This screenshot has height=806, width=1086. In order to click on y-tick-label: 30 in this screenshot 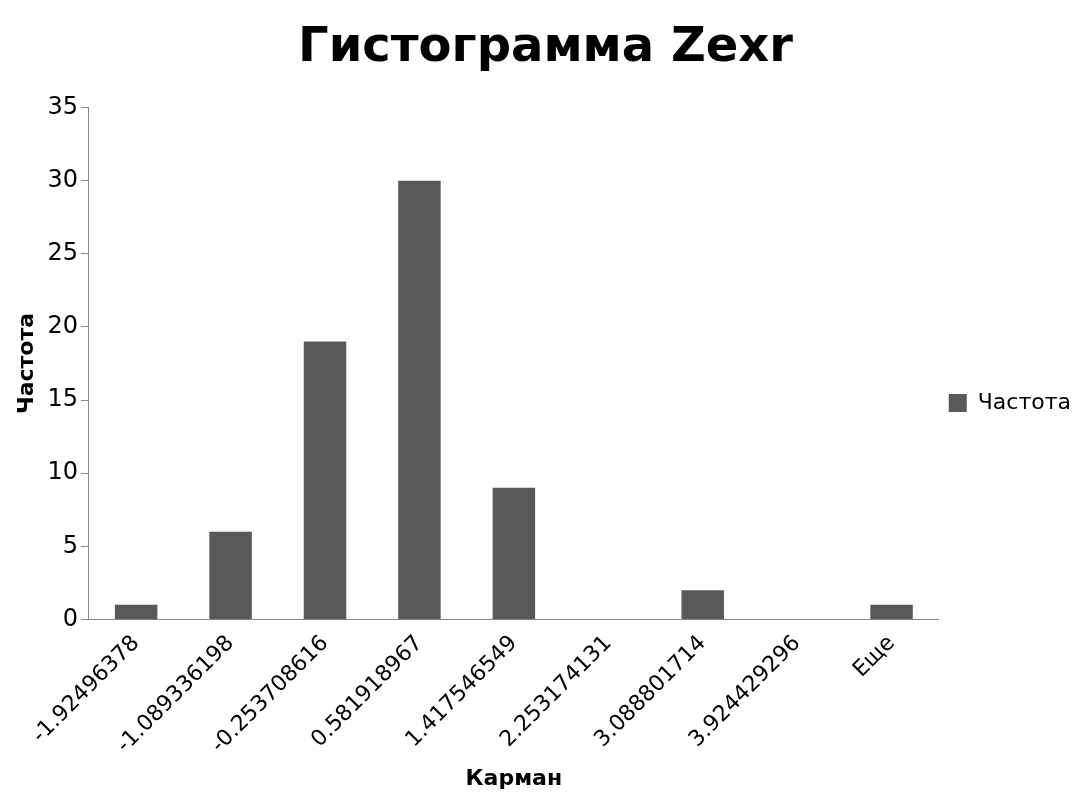, I will do `click(62, 178)`.